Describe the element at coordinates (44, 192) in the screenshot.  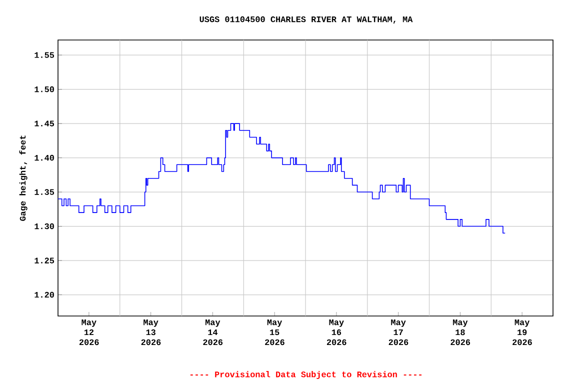
I see `y-tick-label: 1.35` at that location.